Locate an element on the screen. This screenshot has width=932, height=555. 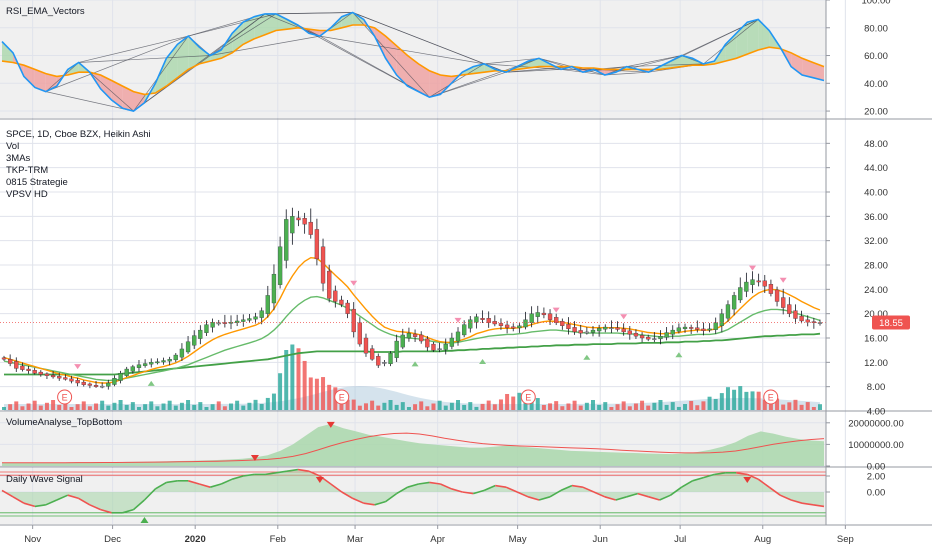
time-axis: Nov Dec 2020 Feb Mar Apr May Jun Jul Aug Sep is located at coordinates (439, 535).